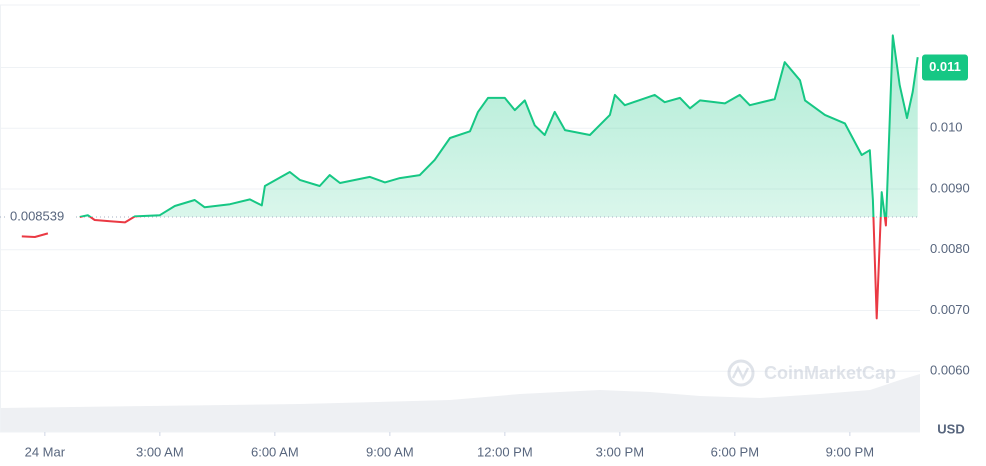 The image size is (986, 466). What do you see at coordinates (505, 451) in the screenshot?
I see `x-tick-label: 12:00 PM` at bounding box center [505, 451].